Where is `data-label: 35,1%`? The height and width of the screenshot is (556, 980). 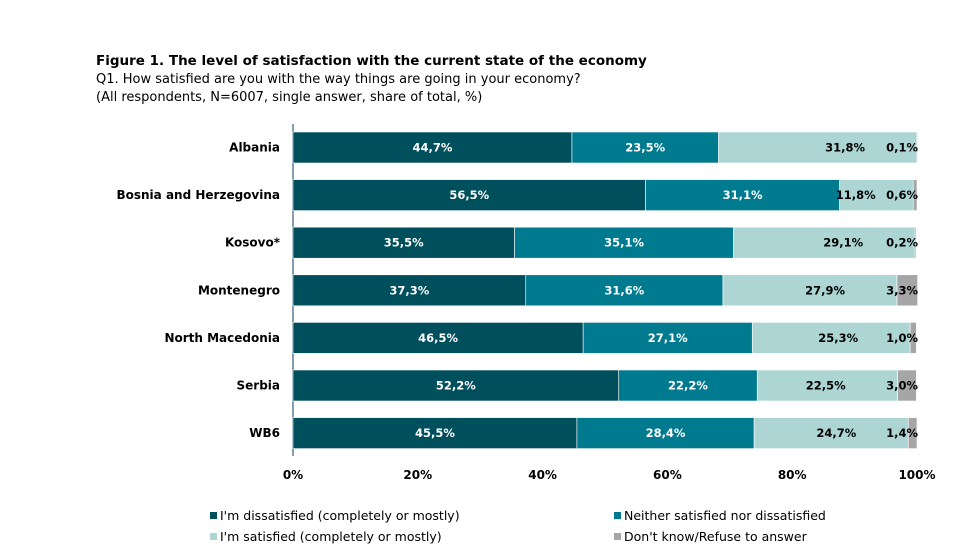 data-label: 35,1% is located at coordinates (624, 243).